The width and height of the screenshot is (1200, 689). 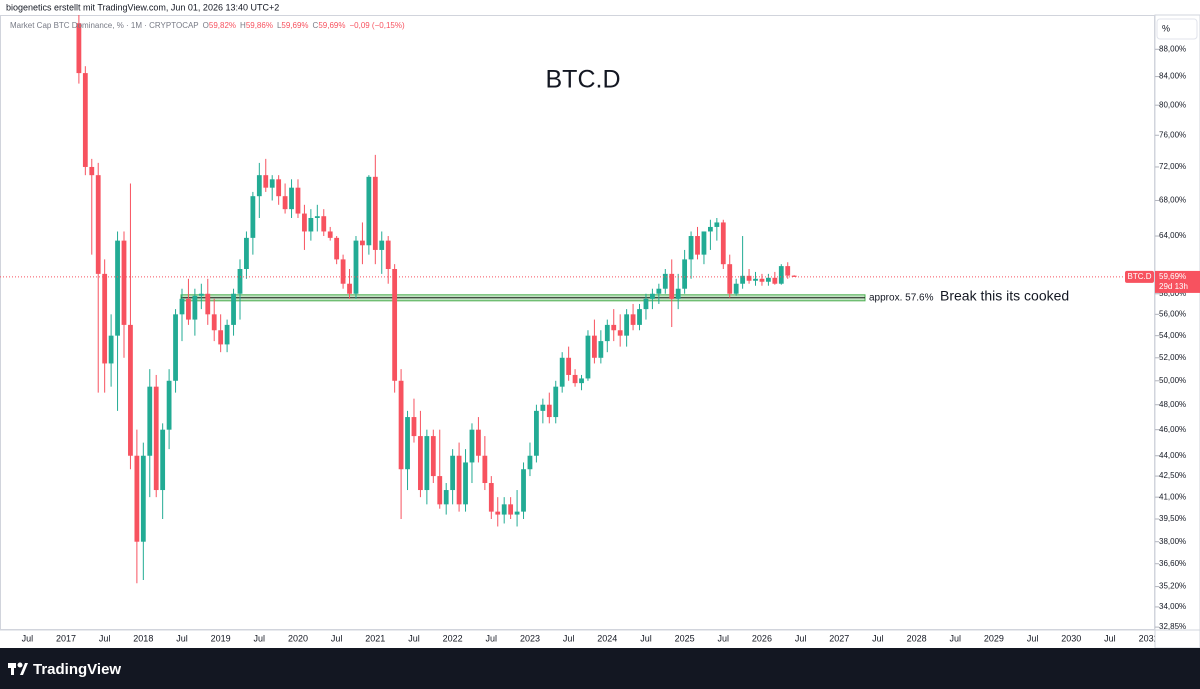 What do you see at coordinates (1172, 104) in the screenshot?
I see `y-tick-label: 80,00%` at bounding box center [1172, 104].